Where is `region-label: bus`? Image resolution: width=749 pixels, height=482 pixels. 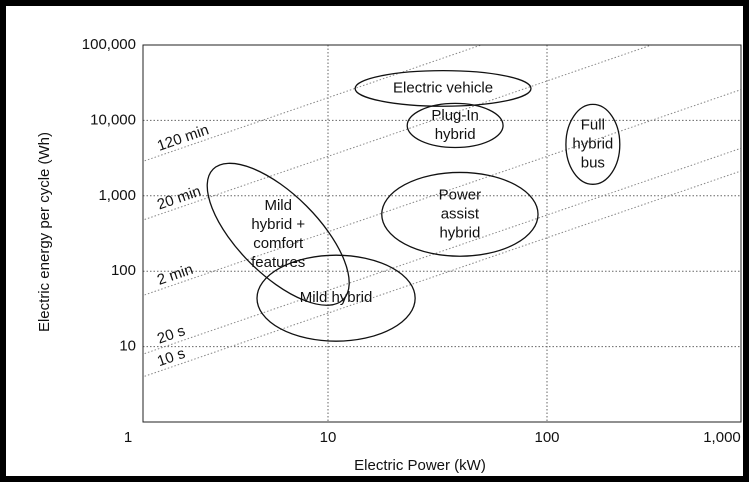 region-label: bus is located at coordinates (593, 162).